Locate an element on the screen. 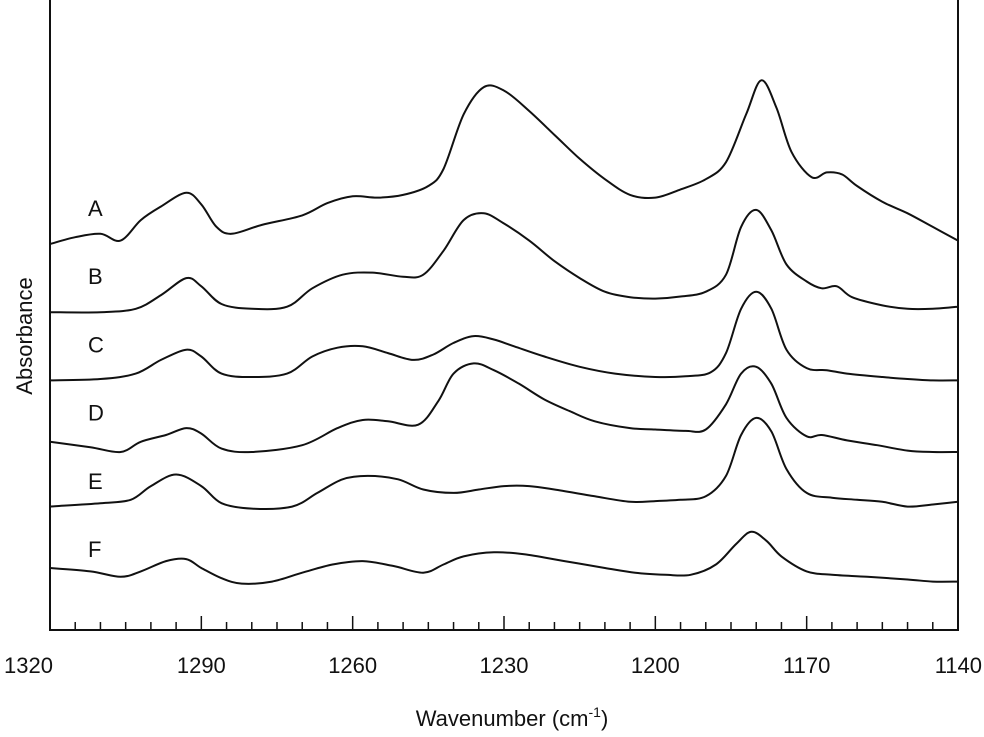  trace-label-a: A is located at coordinates (95, 208).